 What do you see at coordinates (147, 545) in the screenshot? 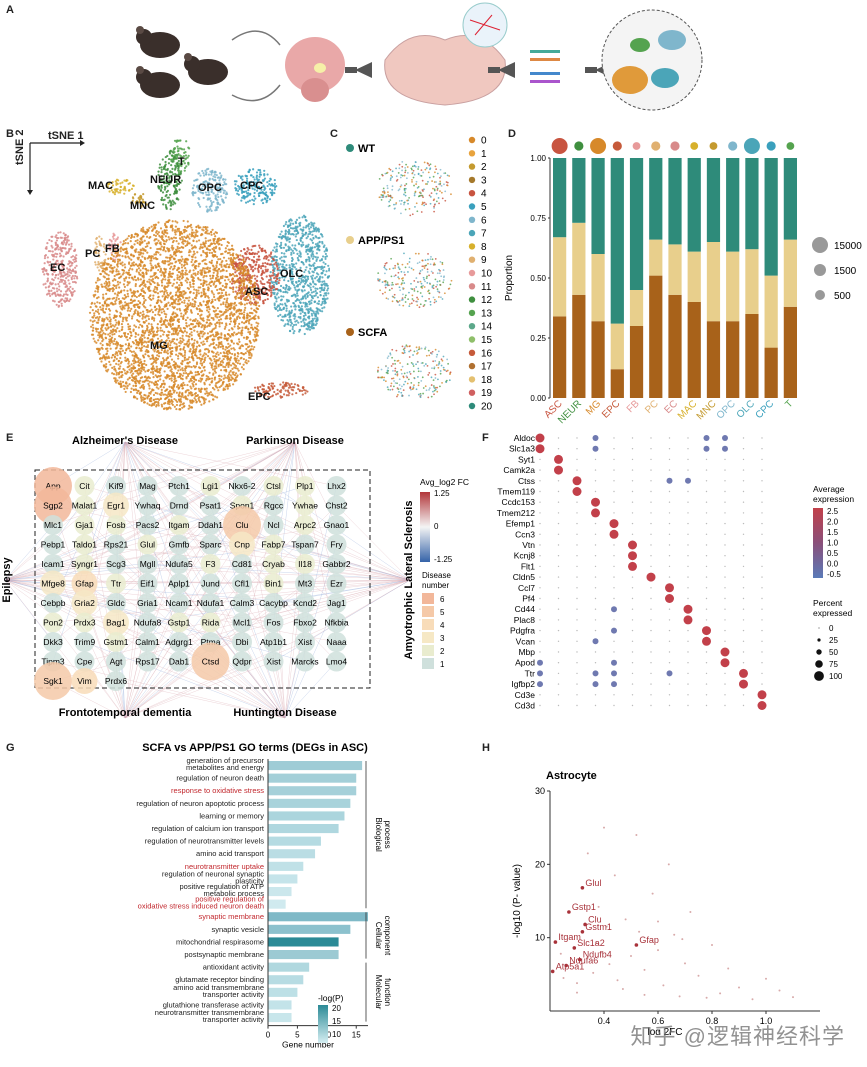
I see `gene-label: Glul` at bounding box center [147, 545].